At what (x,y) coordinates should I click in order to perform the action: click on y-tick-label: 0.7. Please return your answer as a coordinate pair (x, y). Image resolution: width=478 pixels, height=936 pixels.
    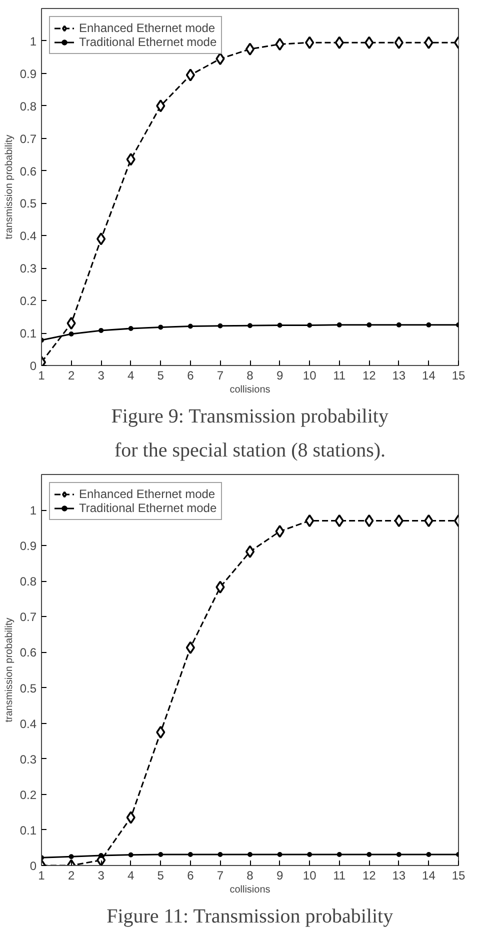
    Looking at the image, I should click on (28, 617).